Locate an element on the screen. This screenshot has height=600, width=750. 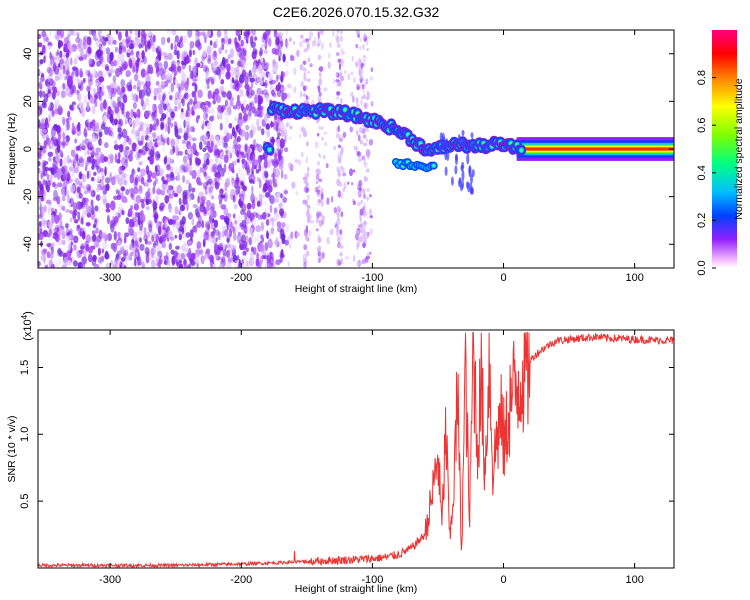
colorbar-gradient is located at coordinates (724, 149).